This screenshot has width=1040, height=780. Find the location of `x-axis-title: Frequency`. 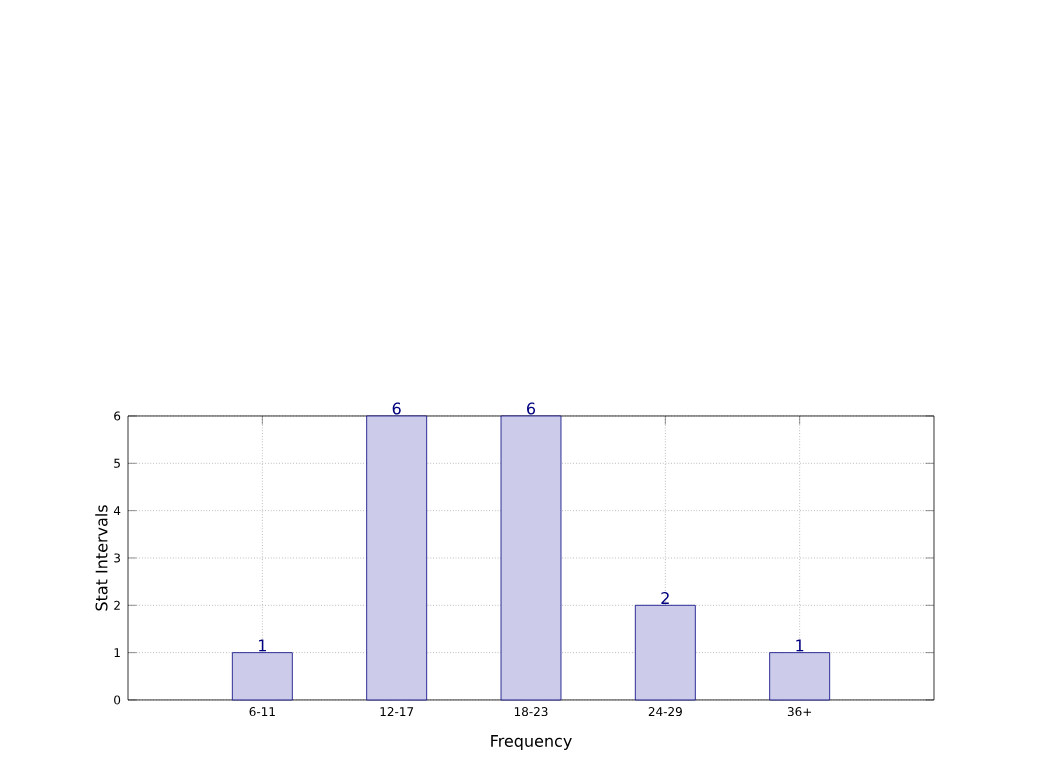

x-axis-title: Frequency is located at coordinates (531, 743).